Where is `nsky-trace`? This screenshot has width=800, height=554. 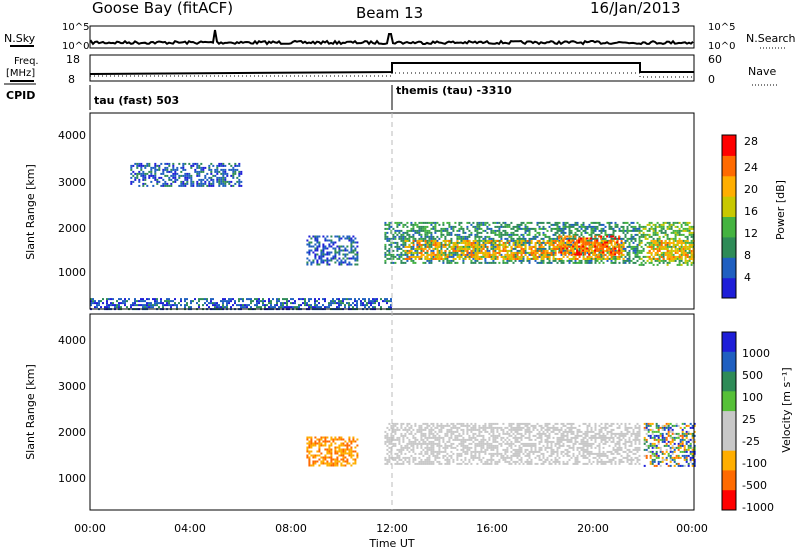 nsky-trace is located at coordinates (391, 37).